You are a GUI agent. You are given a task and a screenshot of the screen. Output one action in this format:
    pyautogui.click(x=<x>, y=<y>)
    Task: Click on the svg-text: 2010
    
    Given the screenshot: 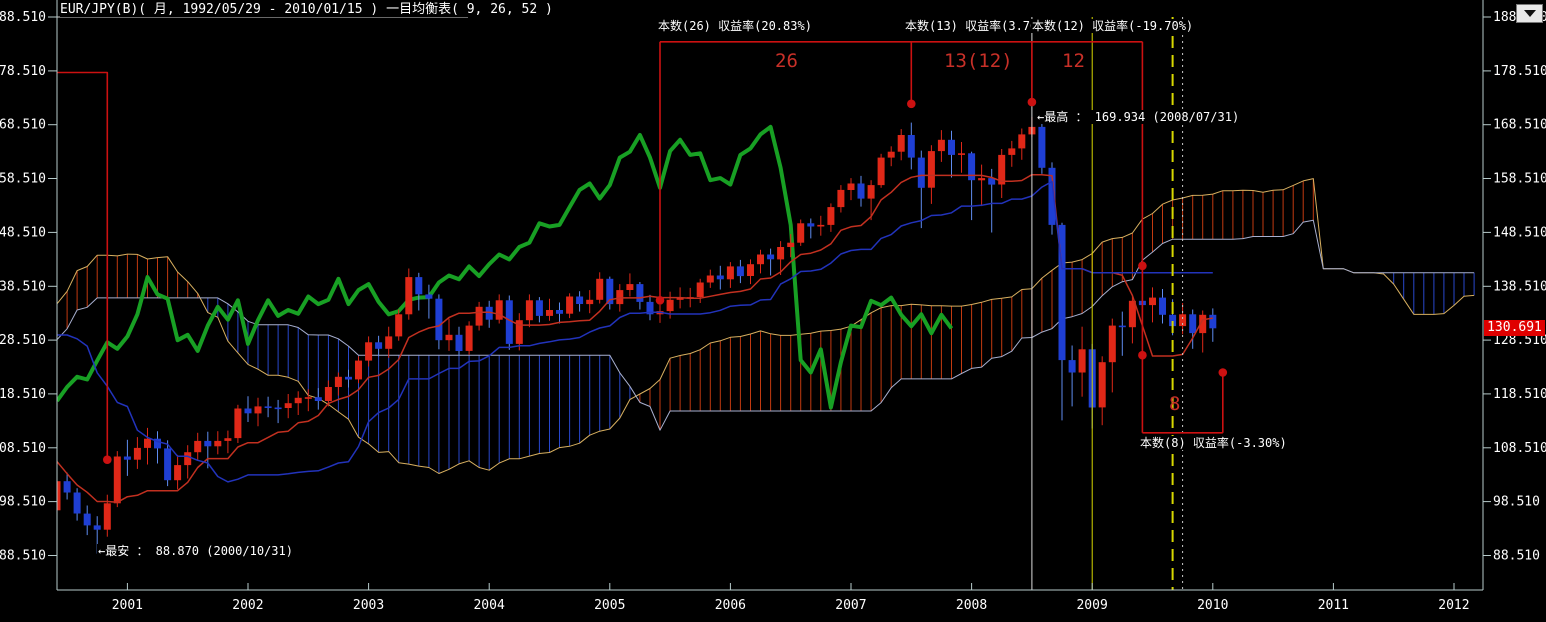 What is the action you would take?
    pyautogui.click(x=1212, y=605)
    